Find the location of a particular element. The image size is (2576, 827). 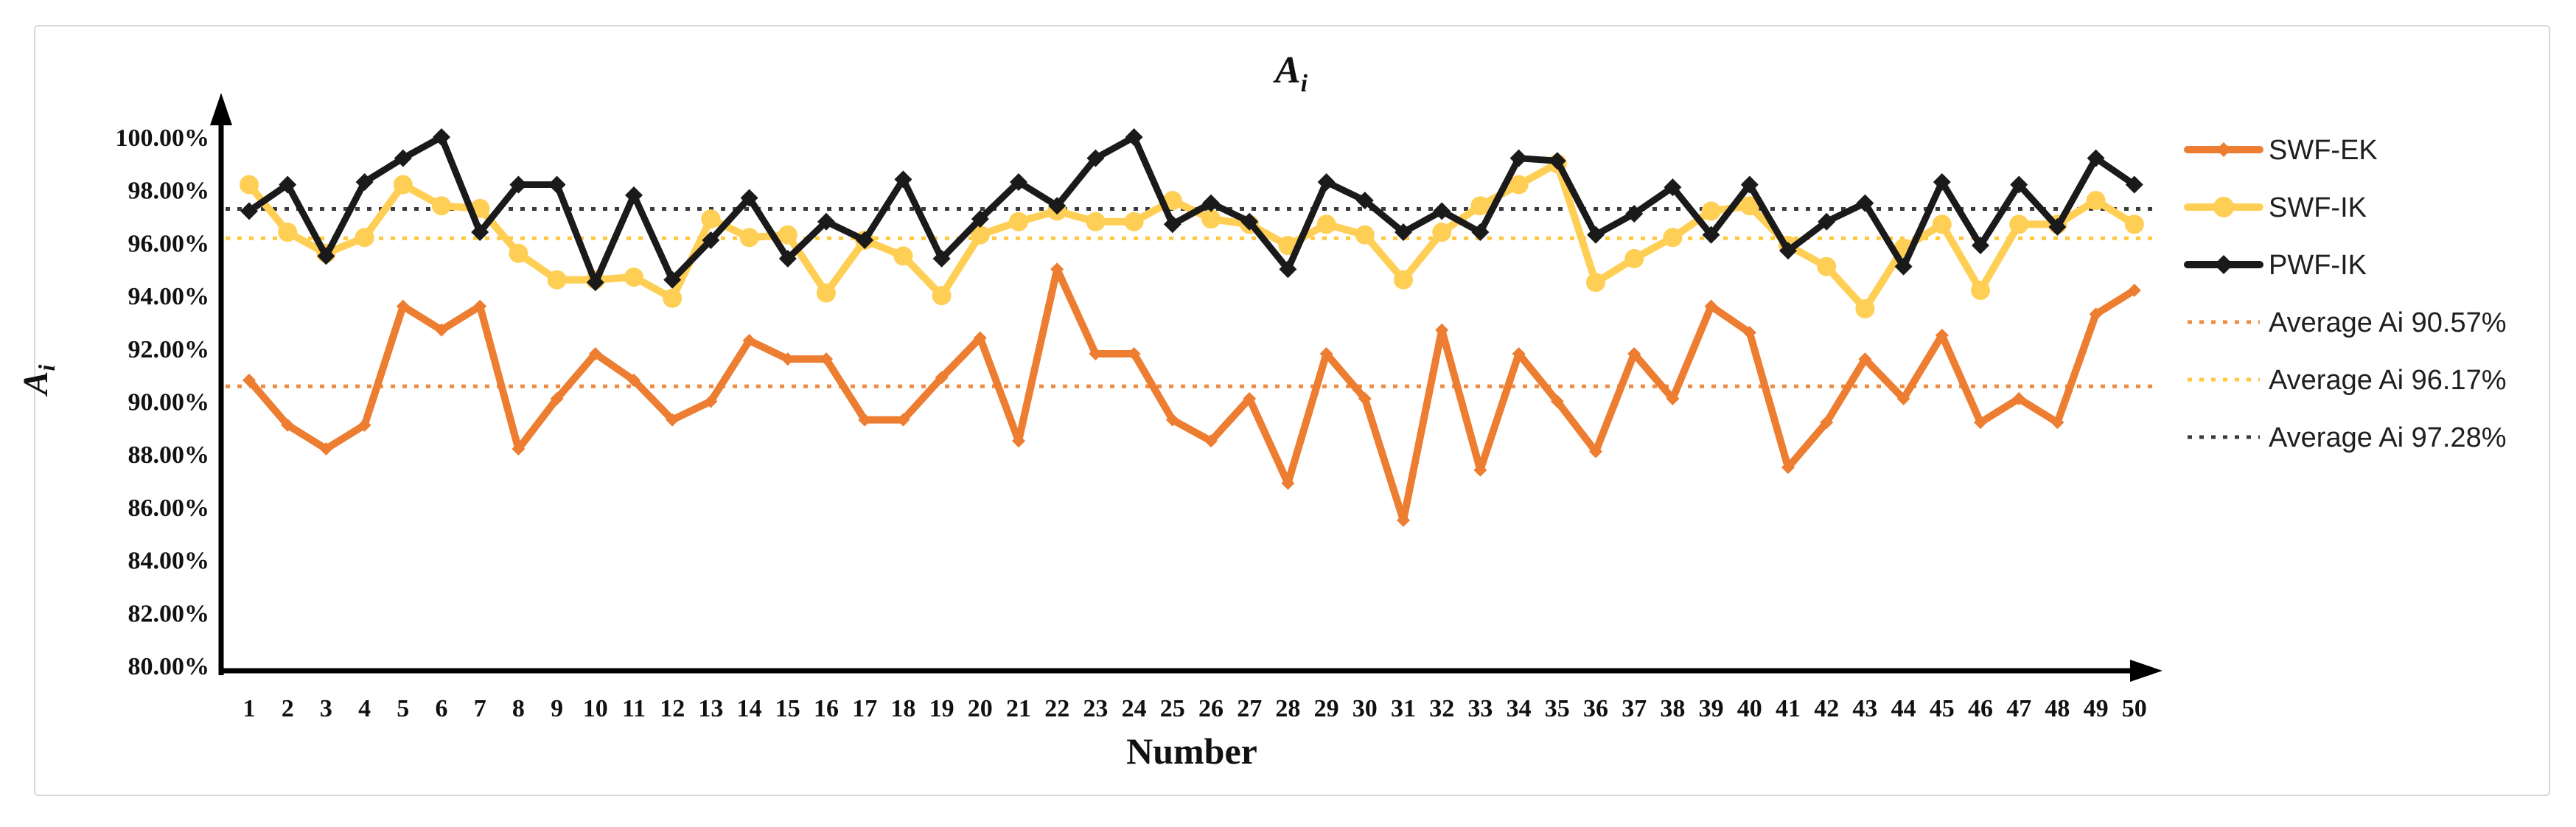

x-tick-label: 22 is located at coordinates (1056, 708).